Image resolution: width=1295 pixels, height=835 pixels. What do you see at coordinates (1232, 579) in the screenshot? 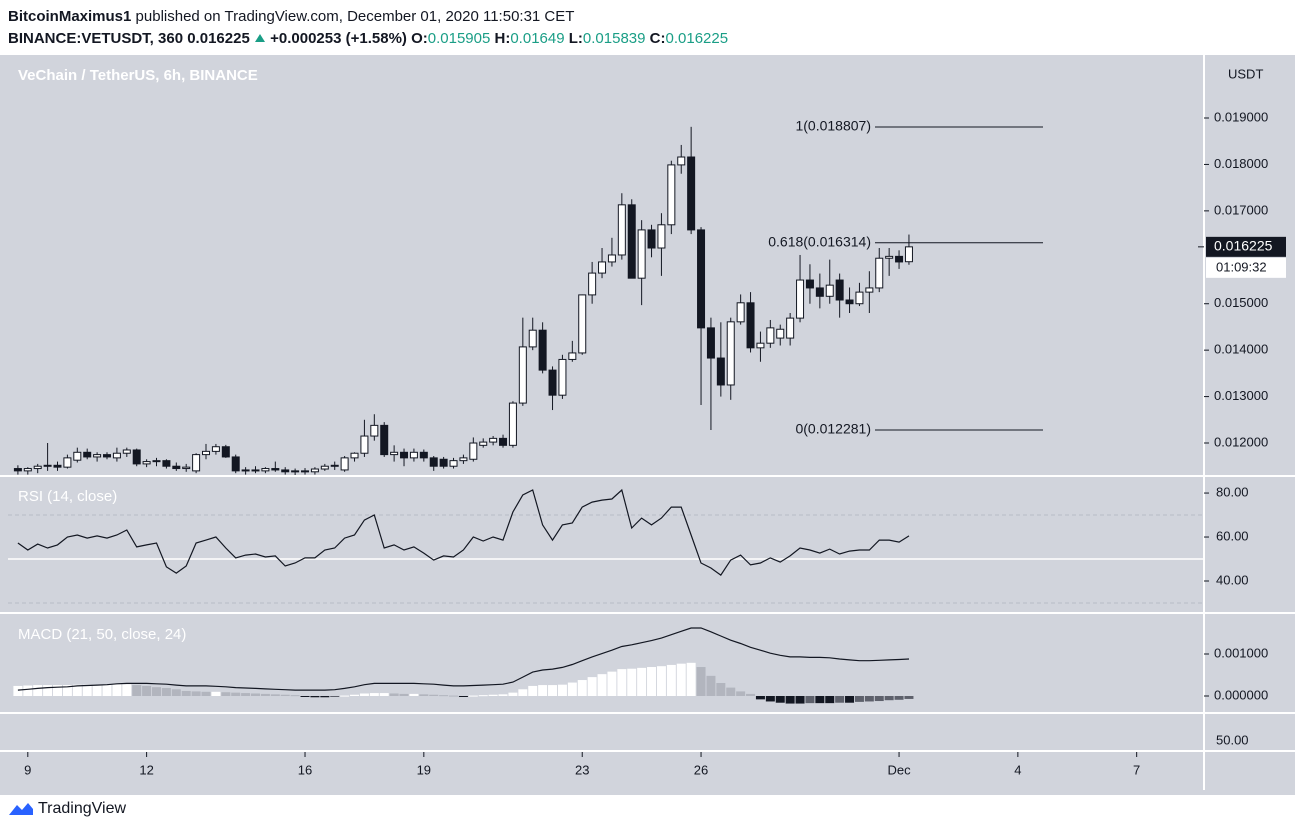
I see `rsi-tick-label: 40.00` at bounding box center [1232, 579].